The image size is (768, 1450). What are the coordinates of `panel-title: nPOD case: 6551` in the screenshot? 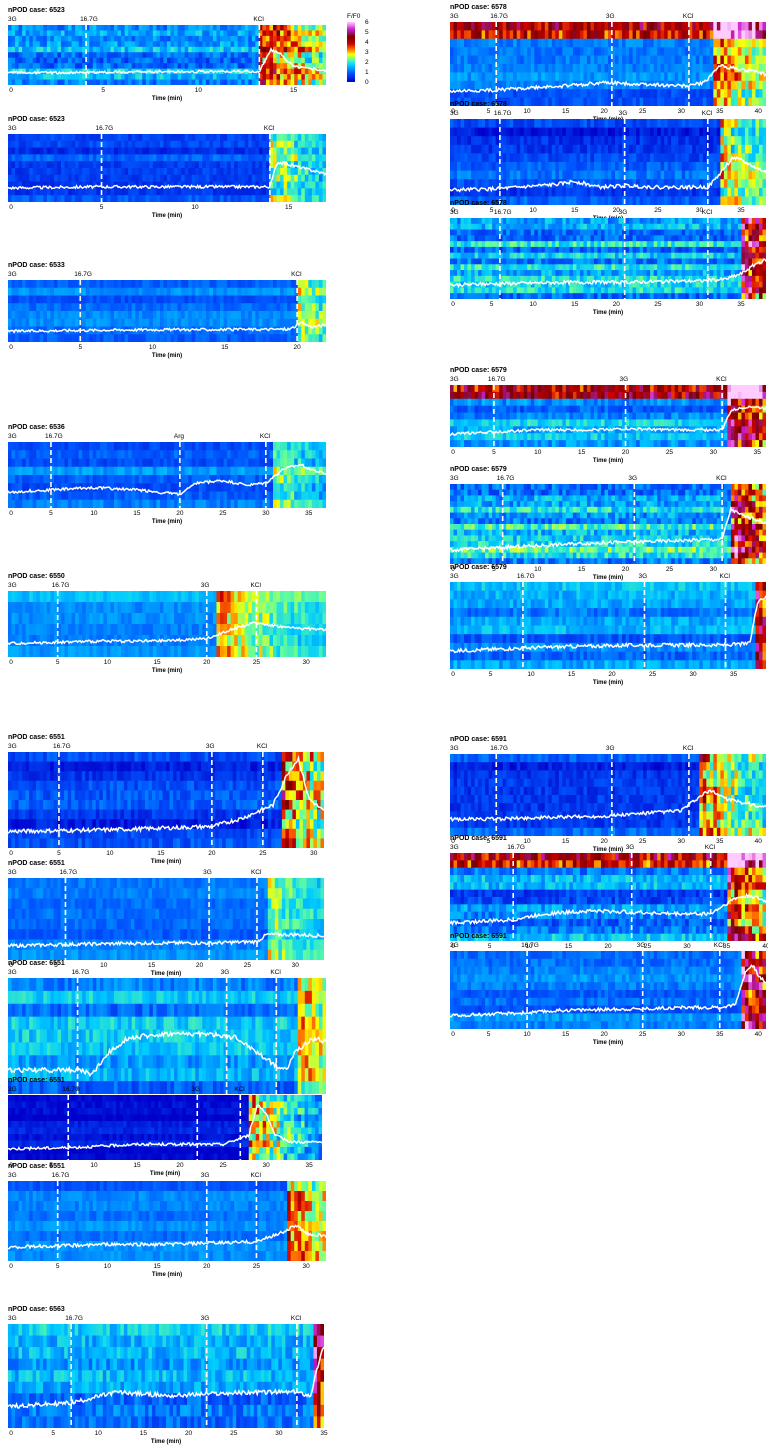 It's located at (36, 863).